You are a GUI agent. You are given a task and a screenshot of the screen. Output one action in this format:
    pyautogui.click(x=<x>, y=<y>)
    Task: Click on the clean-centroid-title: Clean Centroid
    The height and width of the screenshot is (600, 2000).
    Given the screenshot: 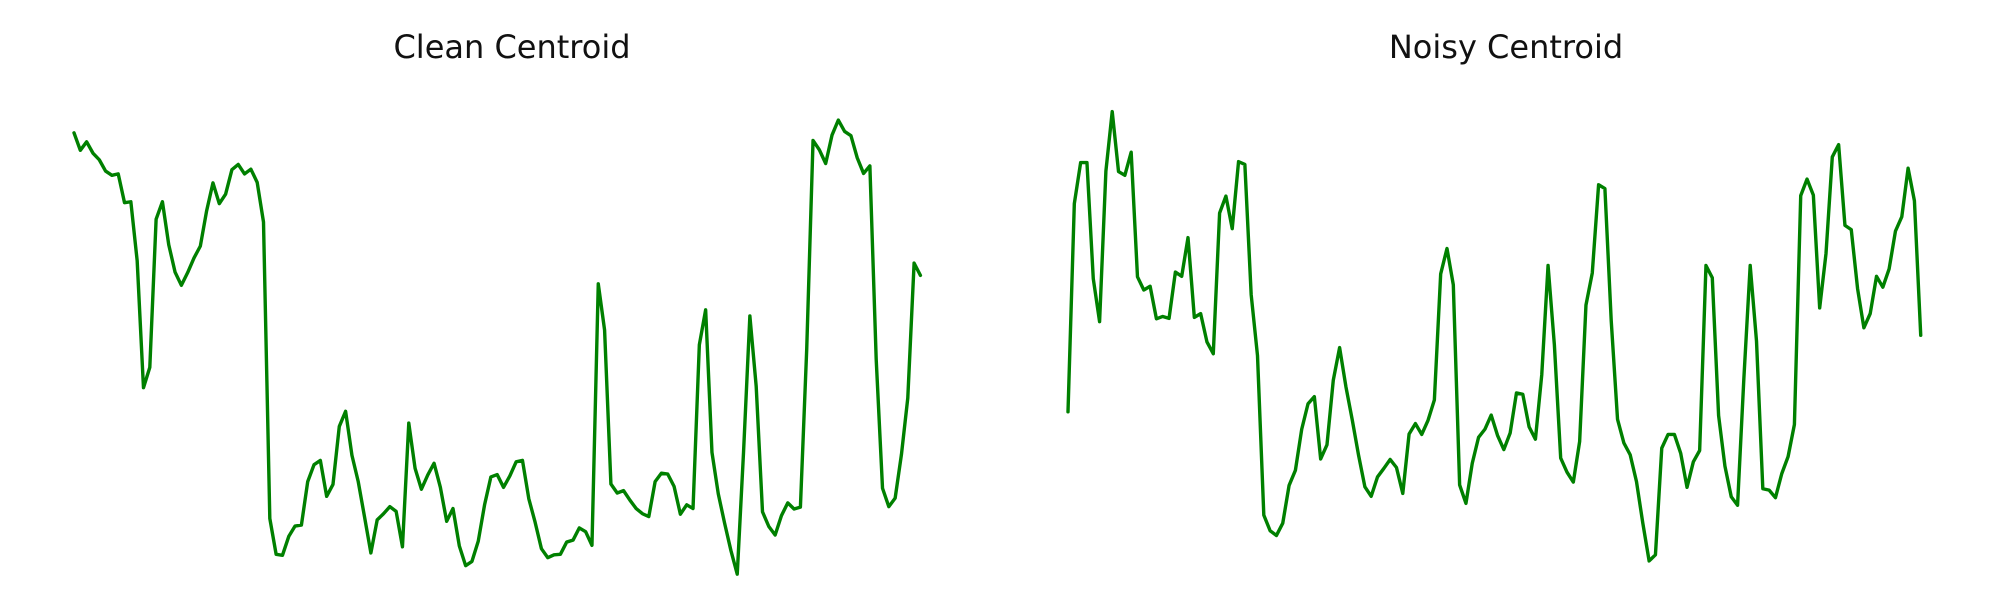 What is the action you would take?
    pyautogui.click(x=511, y=47)
    